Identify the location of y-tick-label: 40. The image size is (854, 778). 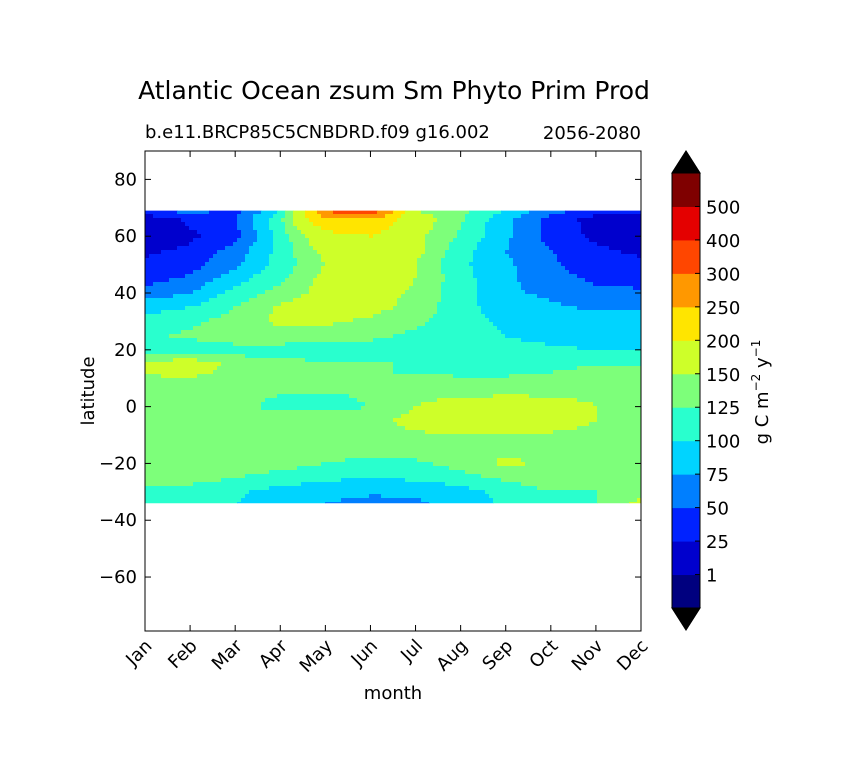
(125, 293).